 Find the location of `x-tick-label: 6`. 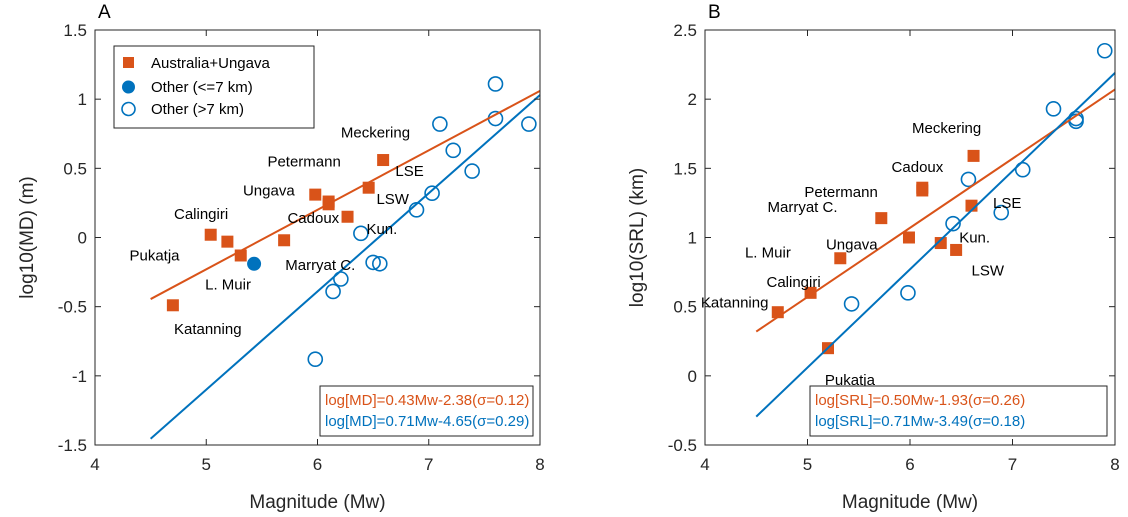

x-tick-label: 6 is located at coordinates (317, 464).